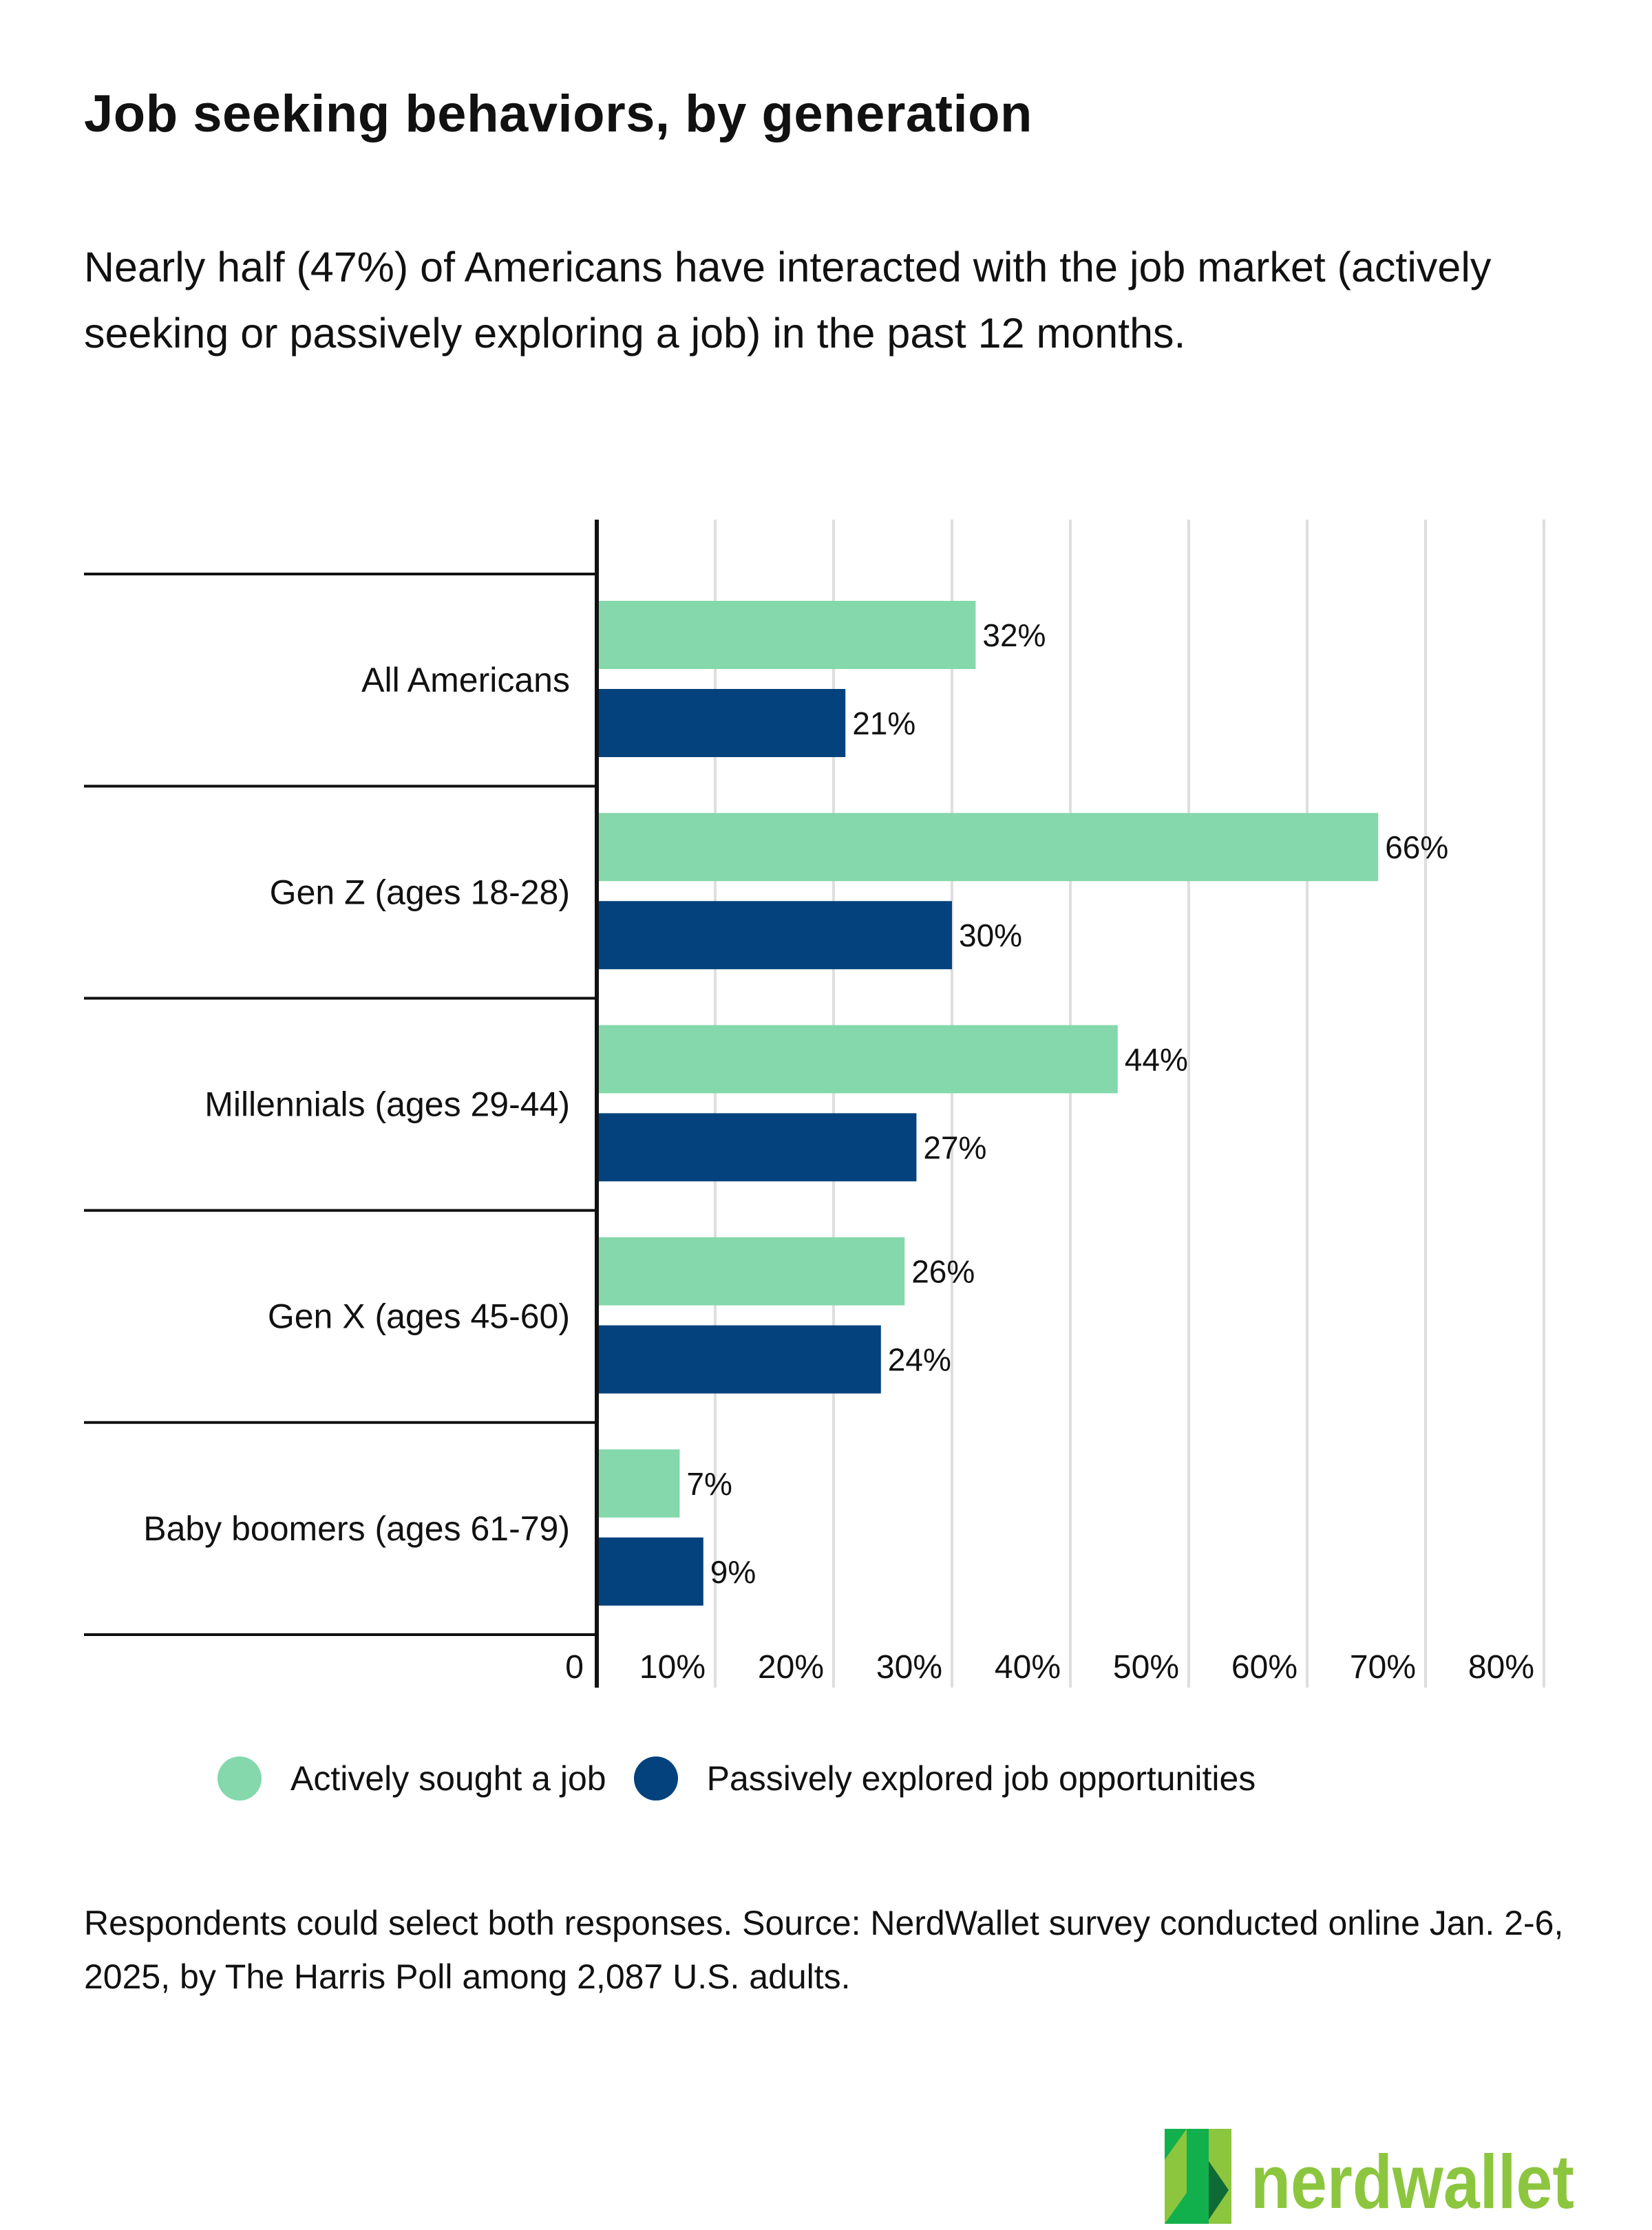 The height and width of the screenshot is (2230, 1652). I want to click on x-tick-label: 70%, so click(1383, 1667).